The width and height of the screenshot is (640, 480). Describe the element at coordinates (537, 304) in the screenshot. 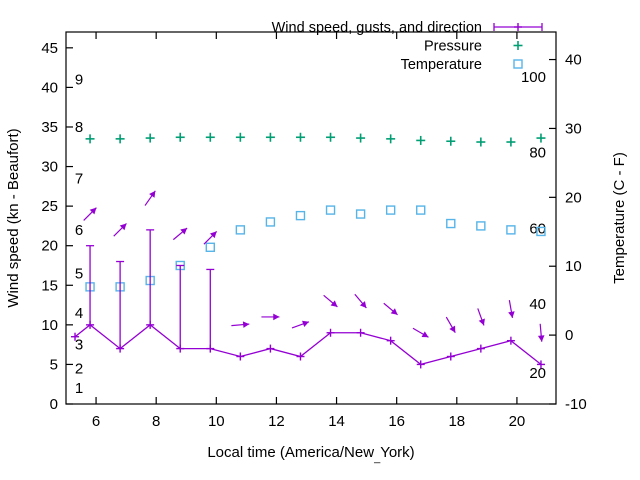

I see `fahrenheit-label: 40` at that location.